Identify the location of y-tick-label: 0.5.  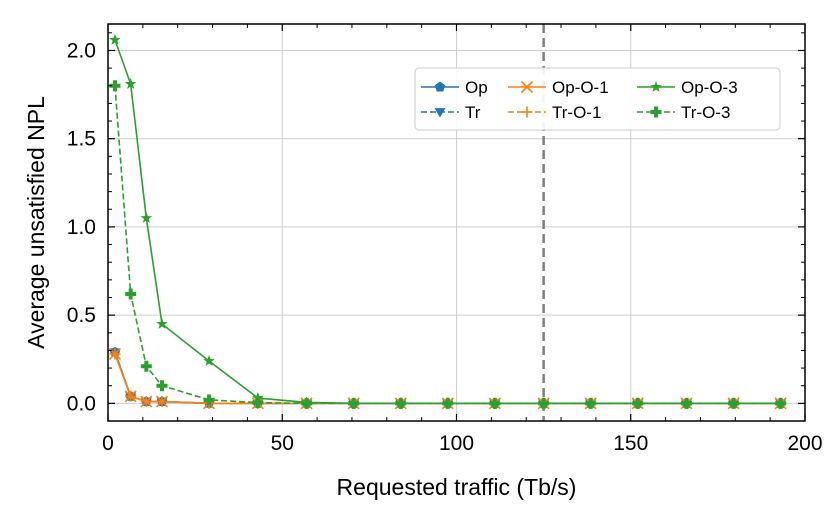
(81, 315).